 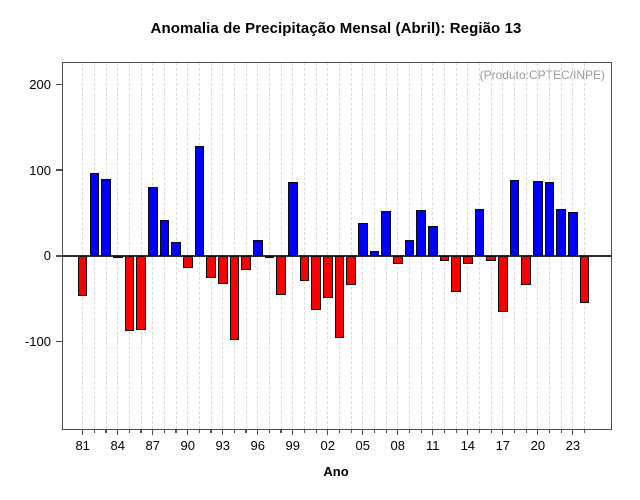 What do you see at coordinates (316, 246) in the screenshot?
I see `gridline-2001` at bounding box center [316, 246].